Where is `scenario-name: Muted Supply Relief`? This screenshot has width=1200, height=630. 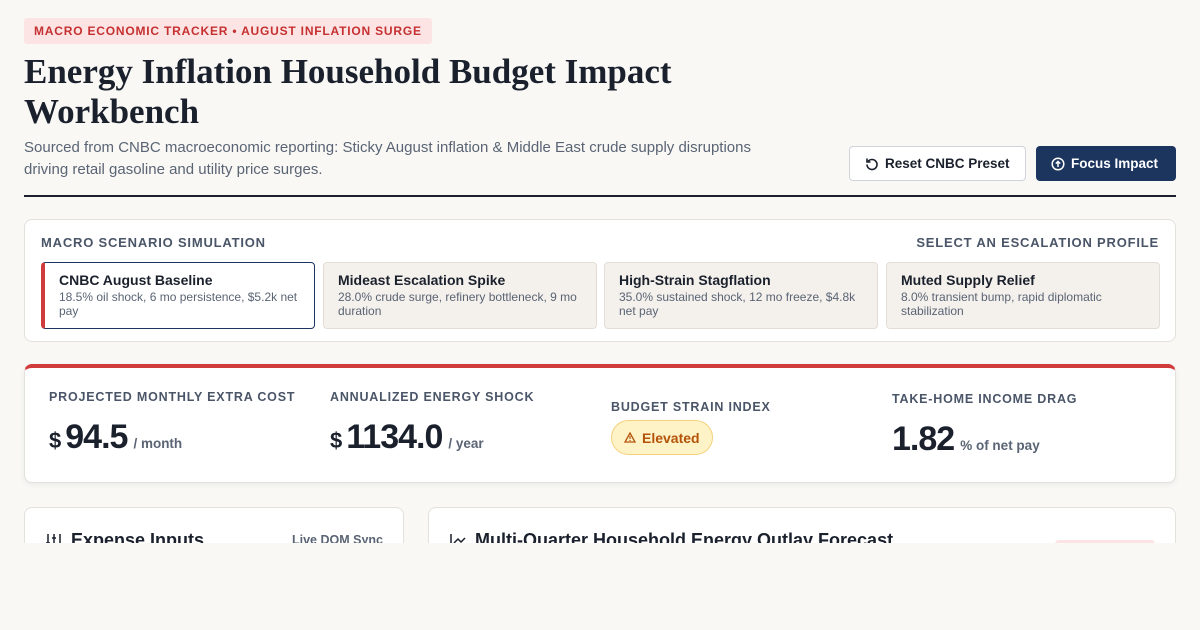 scenario-name: Muted Supply Relief is located at coordinates (968, 280).